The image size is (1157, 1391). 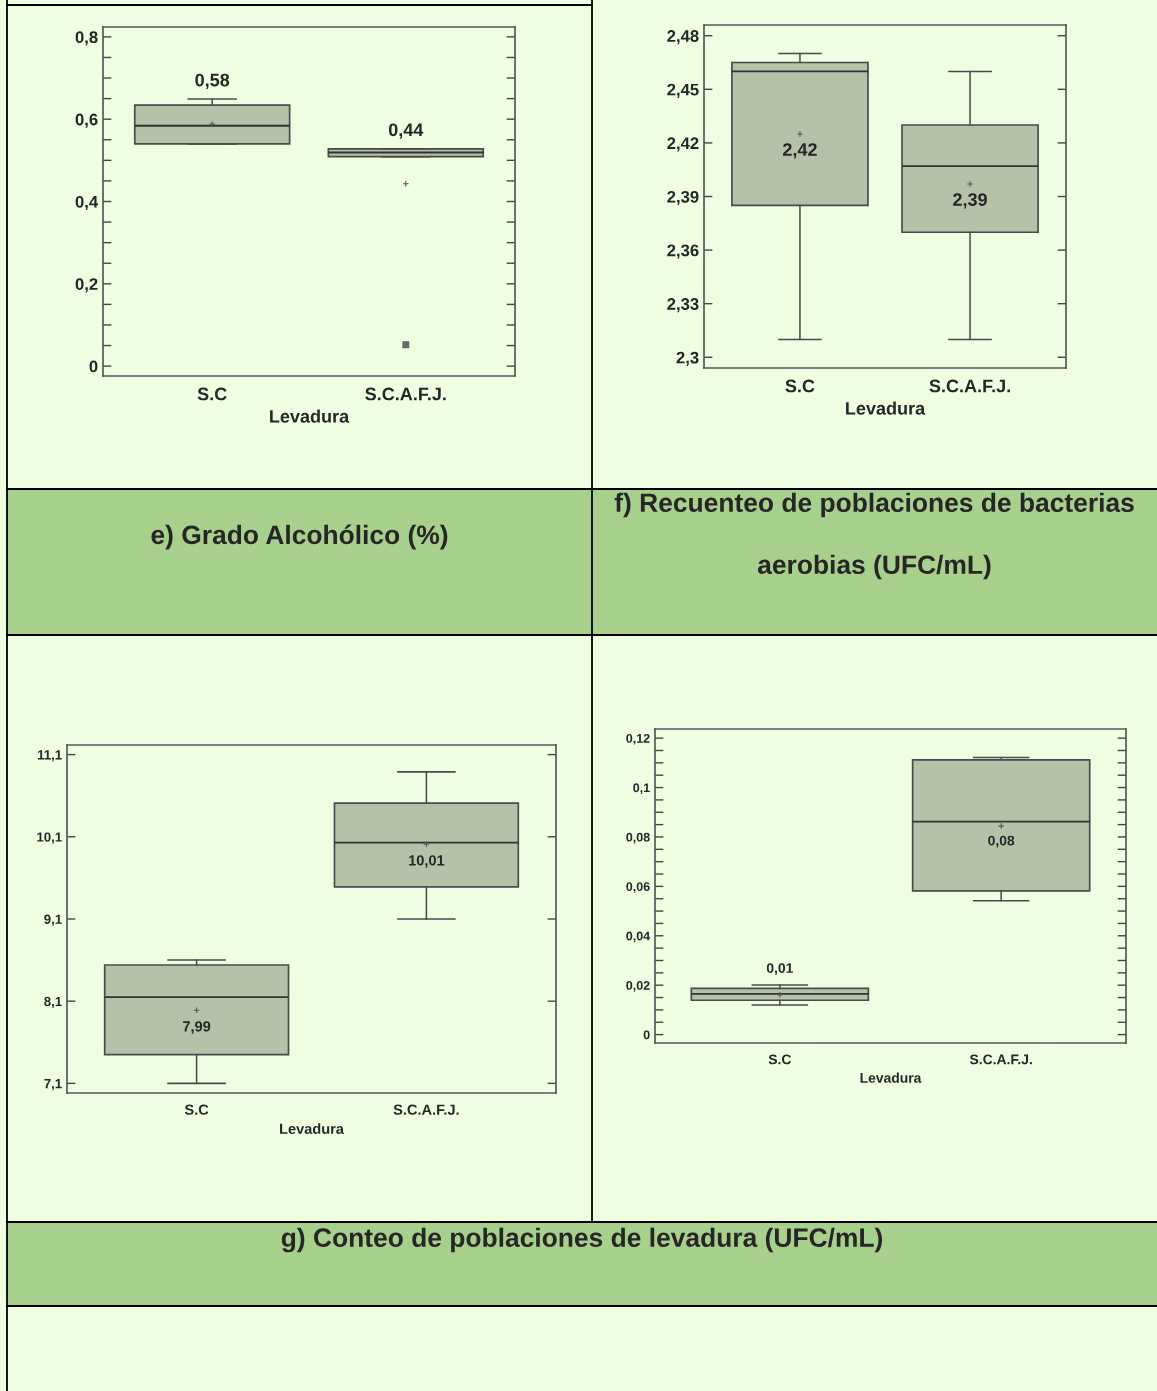 I want to click on y-tick-label: 0,4, so click(x=87, y=203).